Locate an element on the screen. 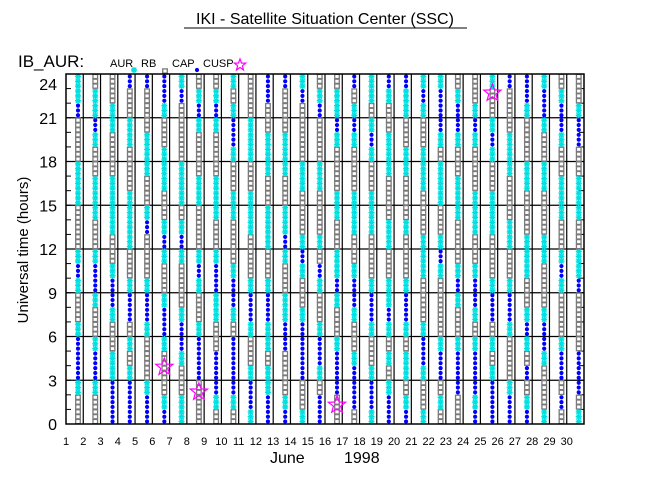 The width and height of the screenshot is (650, 500). y-tick-label: 3 is located at coordinates (52, 381).